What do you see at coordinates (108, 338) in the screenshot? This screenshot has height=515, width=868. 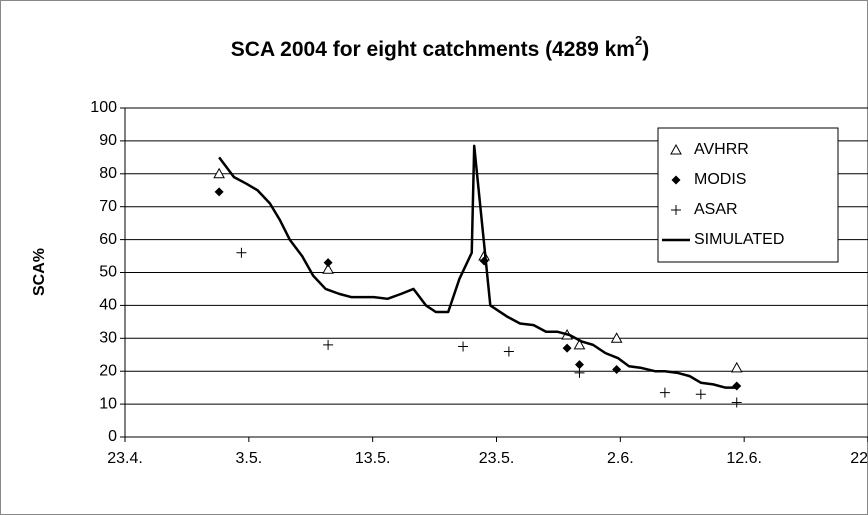 I see `y-tick-label: 30` at bounding box center [108, 338].